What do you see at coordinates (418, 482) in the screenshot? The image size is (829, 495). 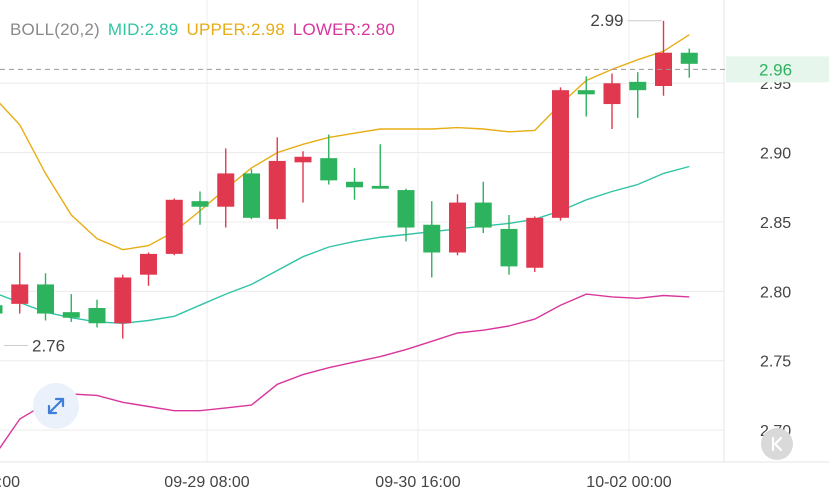 I see `x-tick-label: 09-30 16:00` at bounding box center [418, 482].